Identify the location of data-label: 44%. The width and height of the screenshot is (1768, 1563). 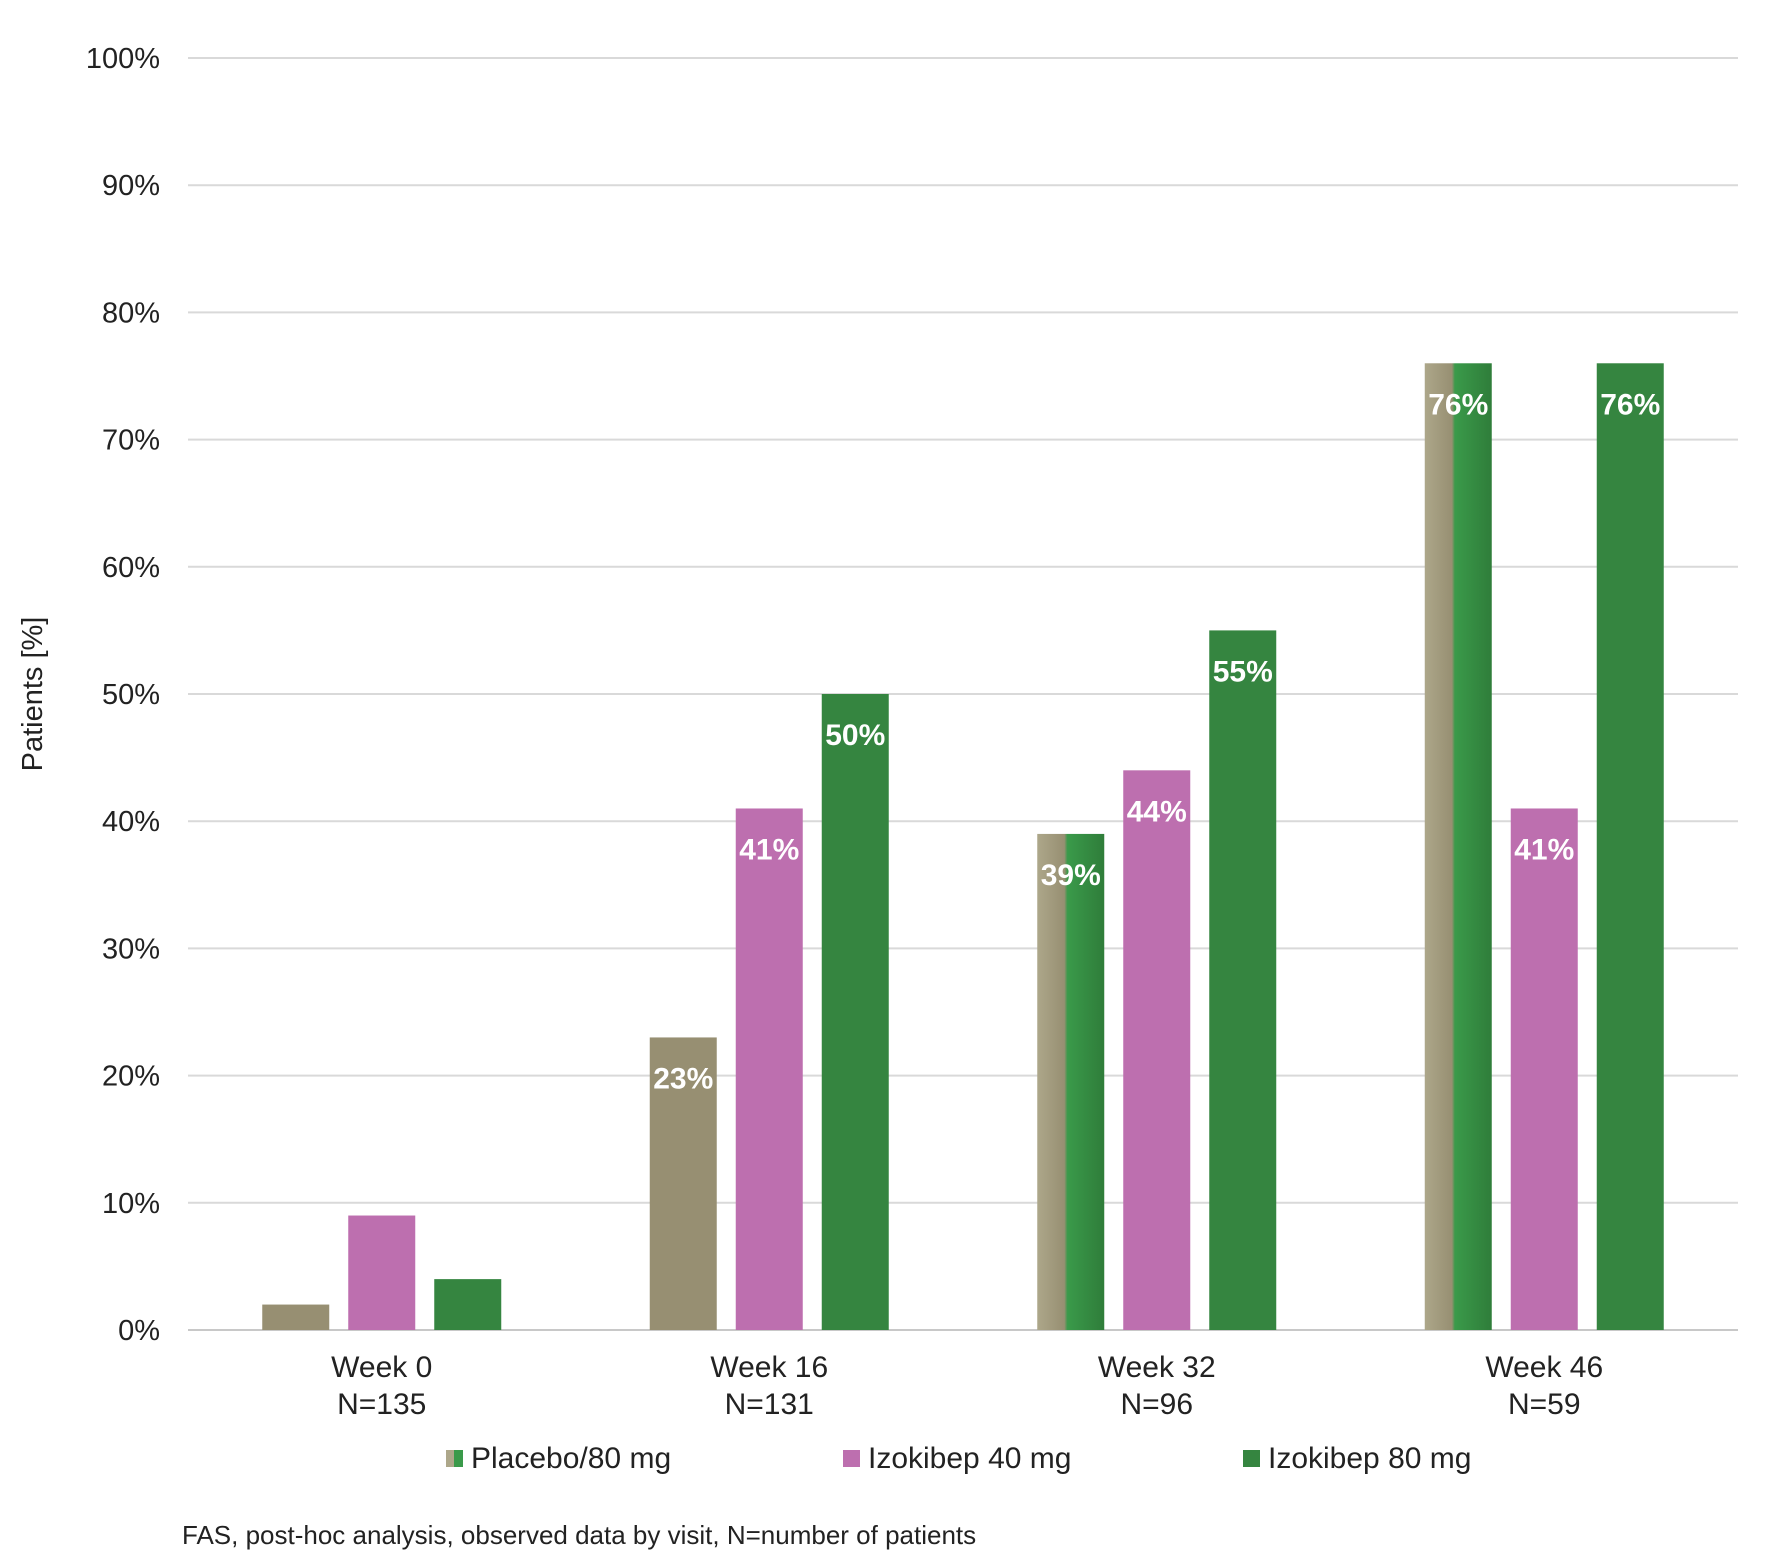
(1157, 811).